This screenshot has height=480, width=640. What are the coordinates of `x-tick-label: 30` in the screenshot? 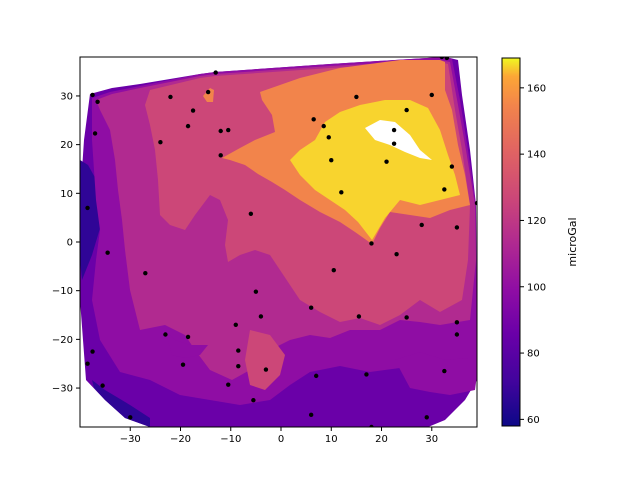 It's located at (431, 439).